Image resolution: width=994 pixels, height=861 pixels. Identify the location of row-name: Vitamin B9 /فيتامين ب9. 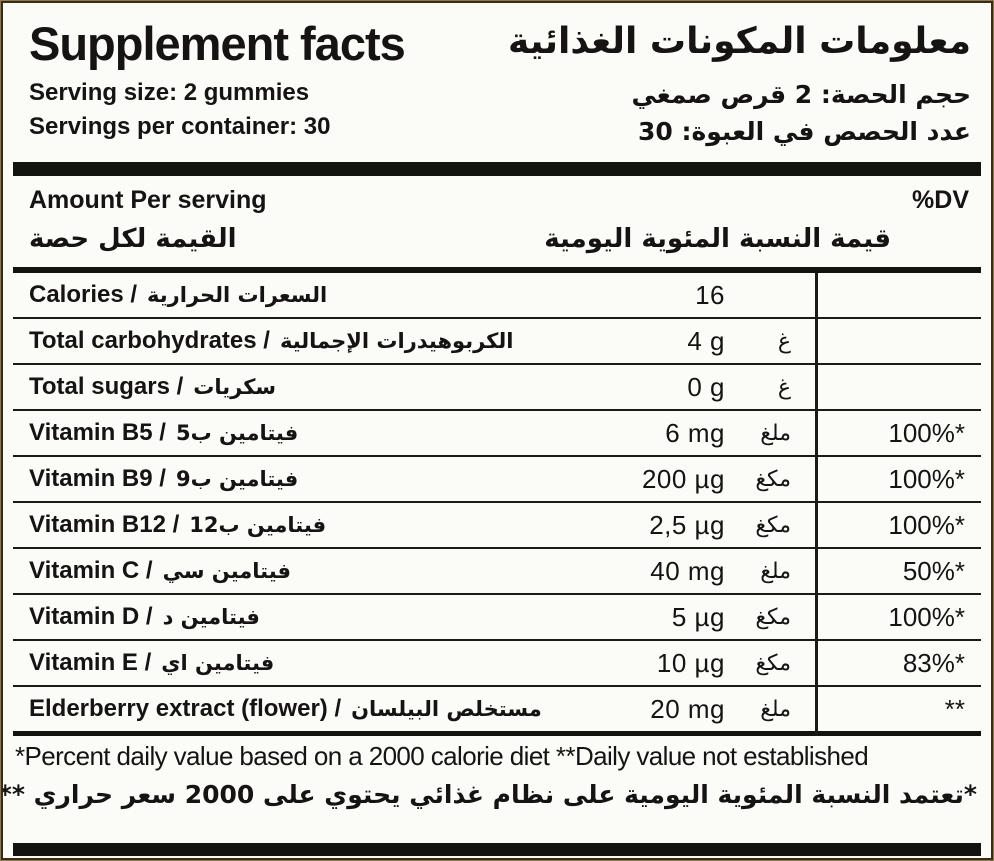
(164, 479).